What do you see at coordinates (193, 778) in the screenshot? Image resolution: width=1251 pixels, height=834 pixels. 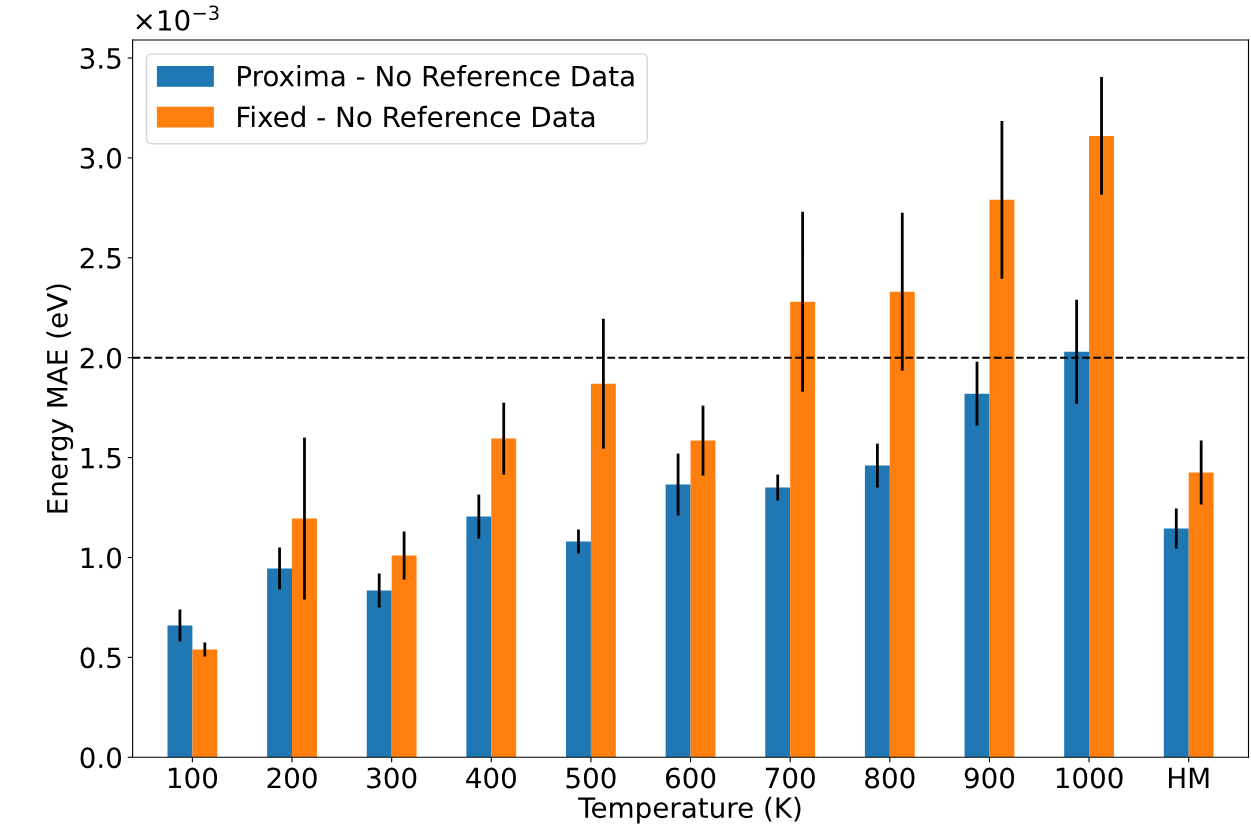 I see `x-tick-label: 100` at bounding box center [193, 778].